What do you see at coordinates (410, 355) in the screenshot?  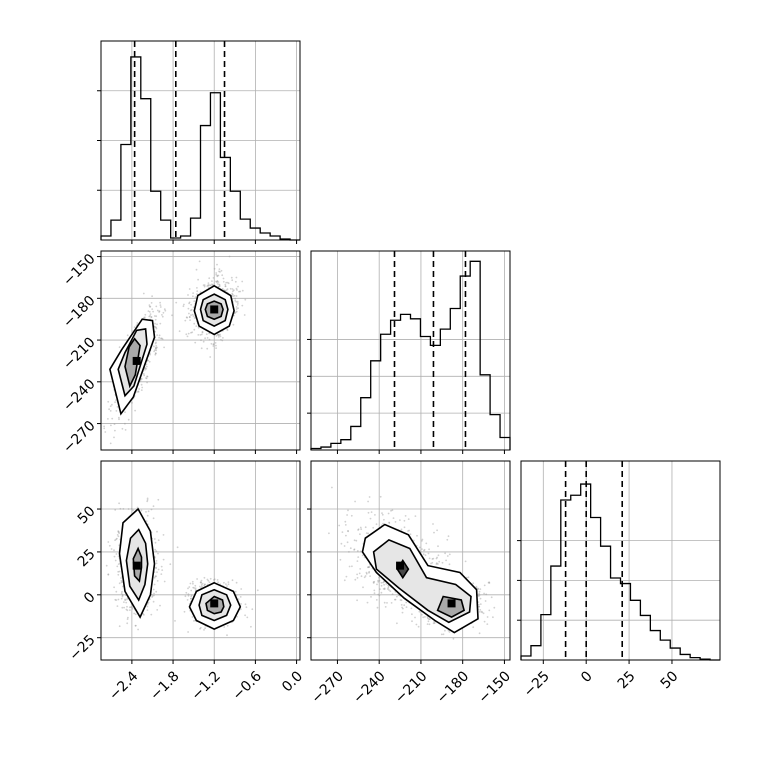 I see `histogram-step-line` at bounding box center [410, 355].